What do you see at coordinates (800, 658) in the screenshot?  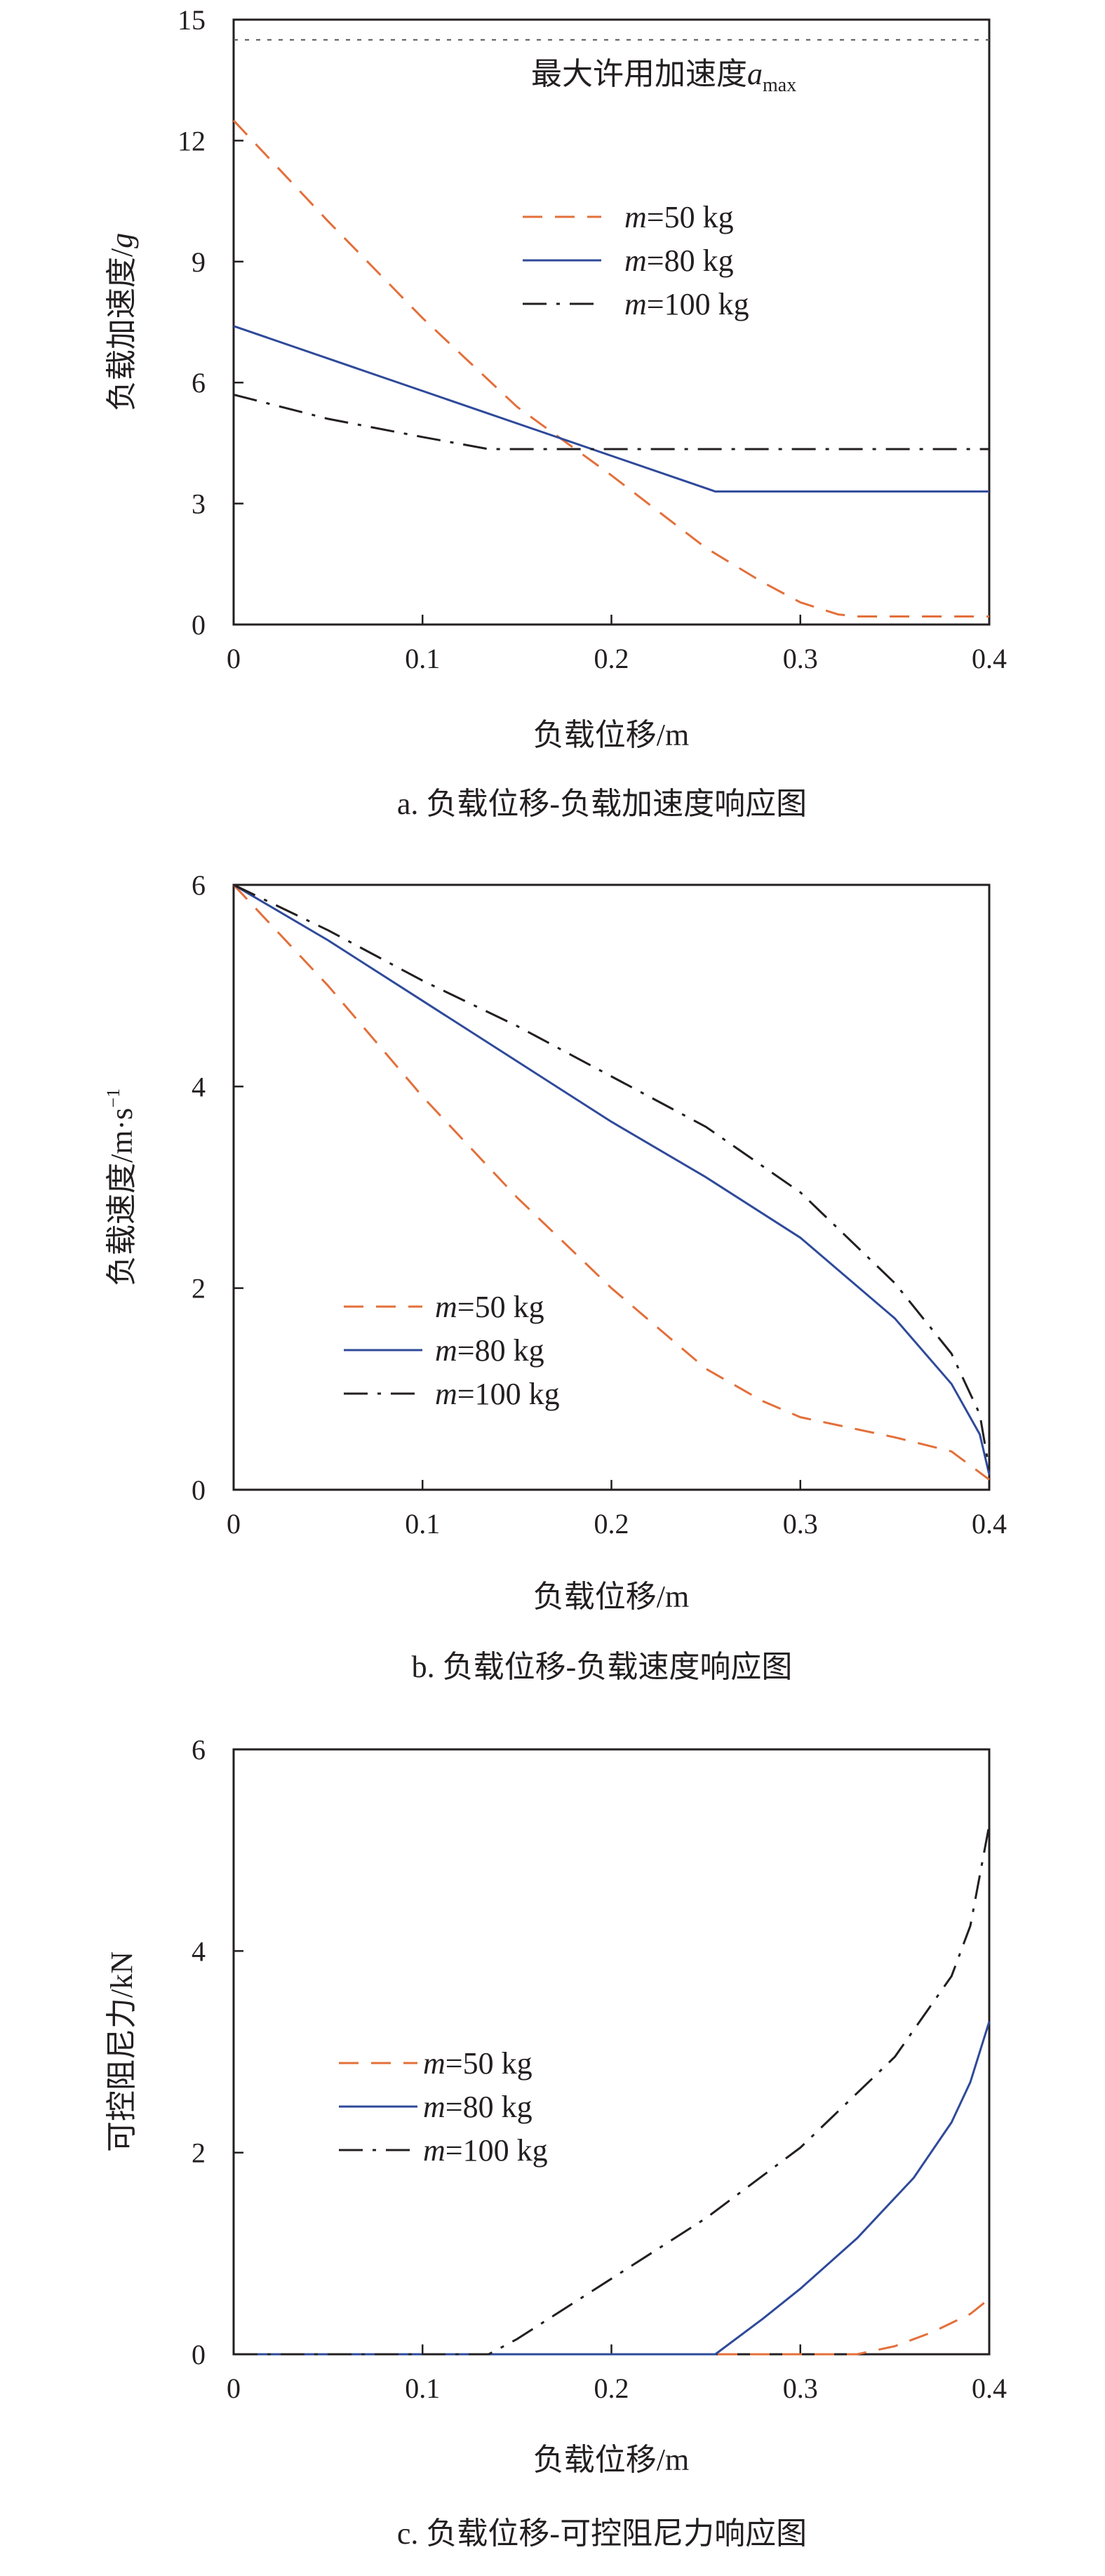 I see `panel-a-xtick-label-3: 0.3` at bounding box center [800, 658].